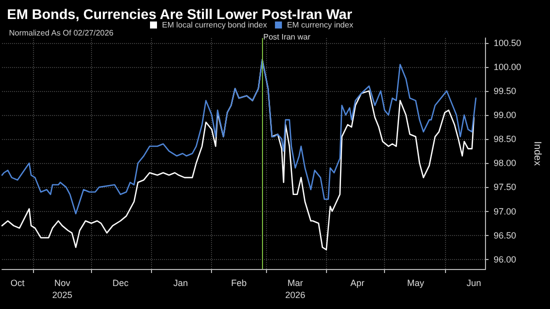 This screenshot has height=309, width=550. Describe the element at coordinates (505, 211) in the screenshot. I see `y-tick-label: 97.00` at that location.